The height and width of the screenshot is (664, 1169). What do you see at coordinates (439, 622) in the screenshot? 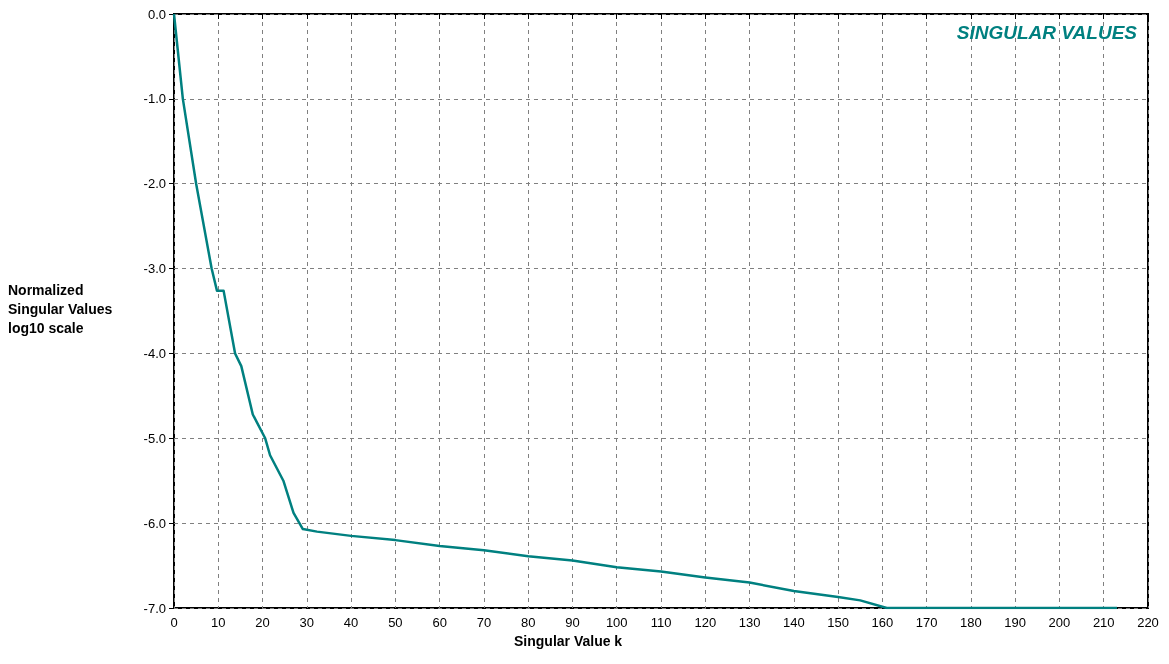
I see `x-tick-label: 60` at bounding box center [439, 622].